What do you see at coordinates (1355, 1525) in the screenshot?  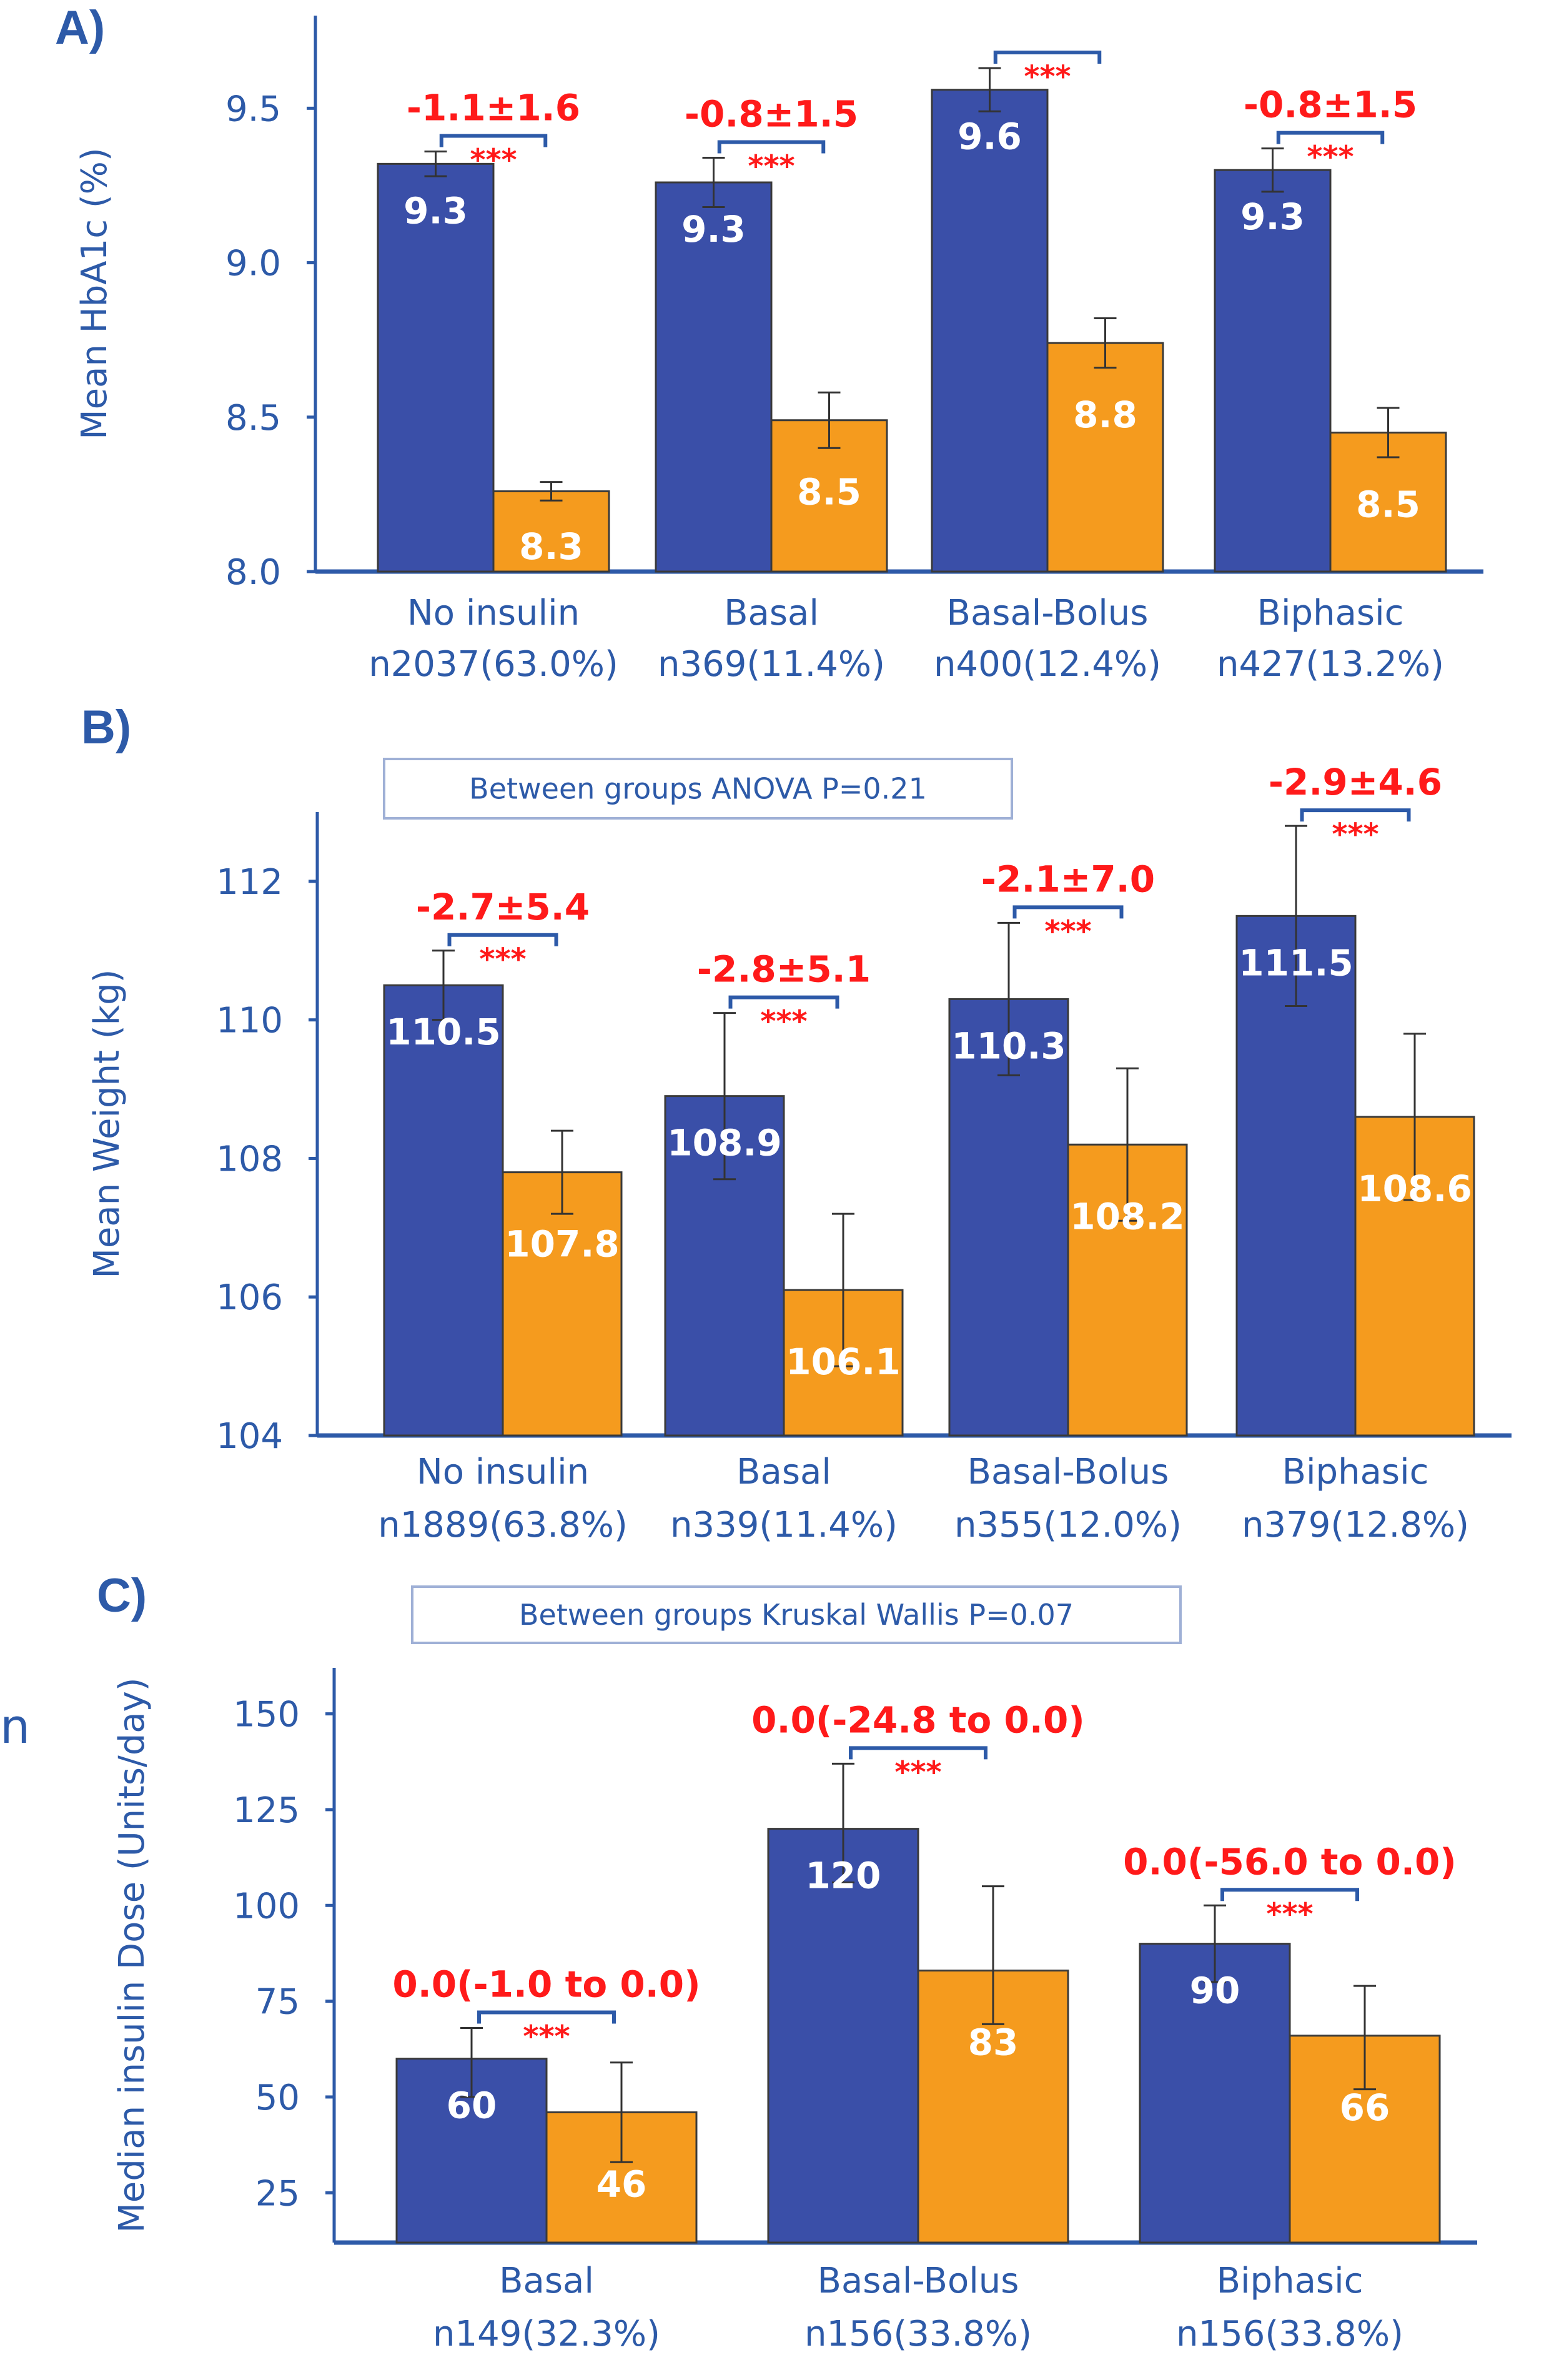 I see `x-n-label: n379(12.8%)` at bounding box center [1355, 1525].